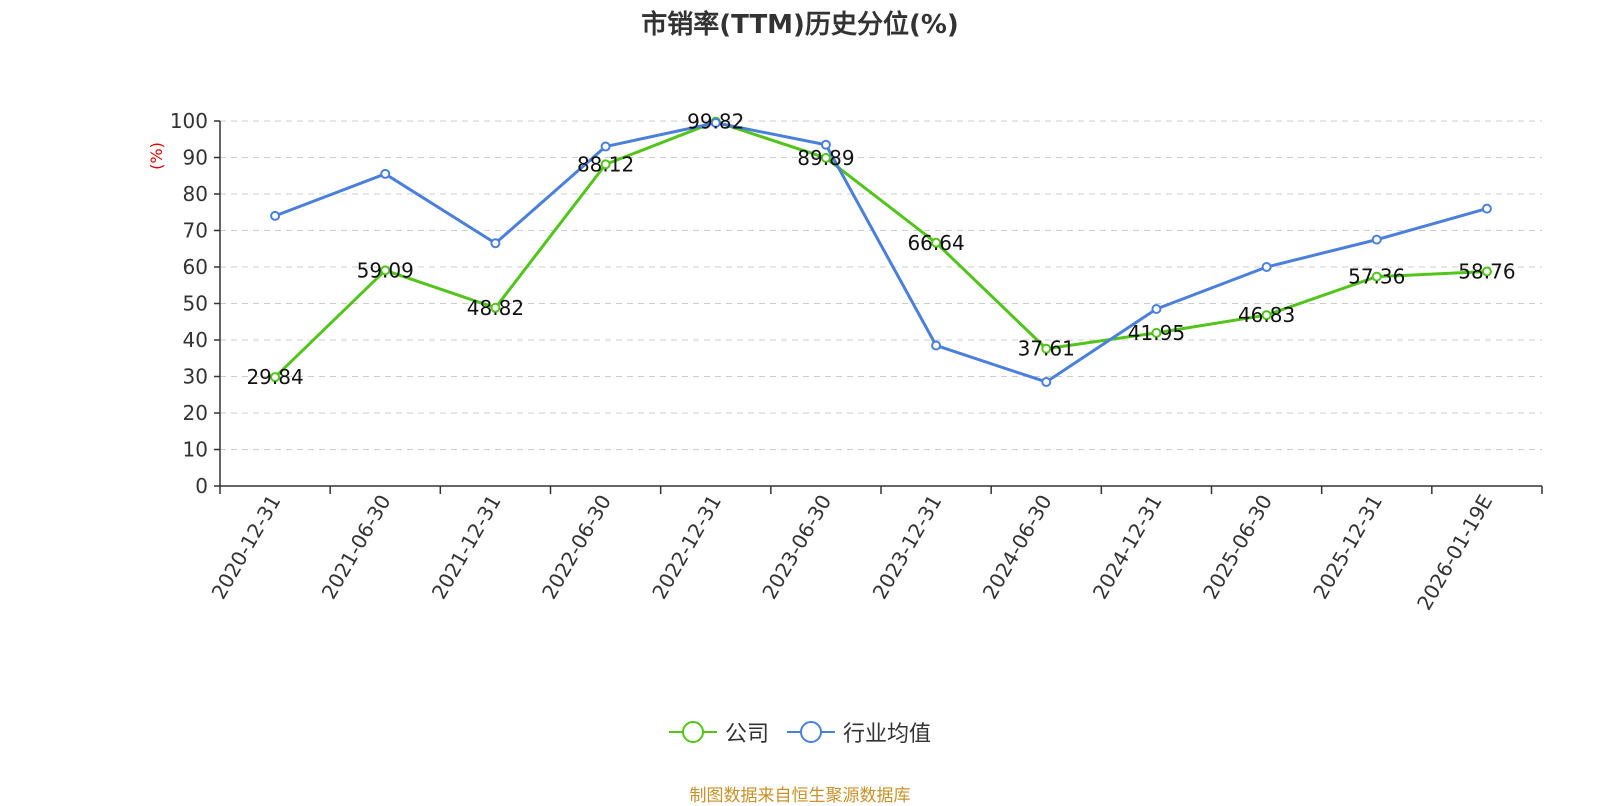 This screenshot has height=806, width=1600. I want to click on legend-industry-avg-icon, so click(811, 732).